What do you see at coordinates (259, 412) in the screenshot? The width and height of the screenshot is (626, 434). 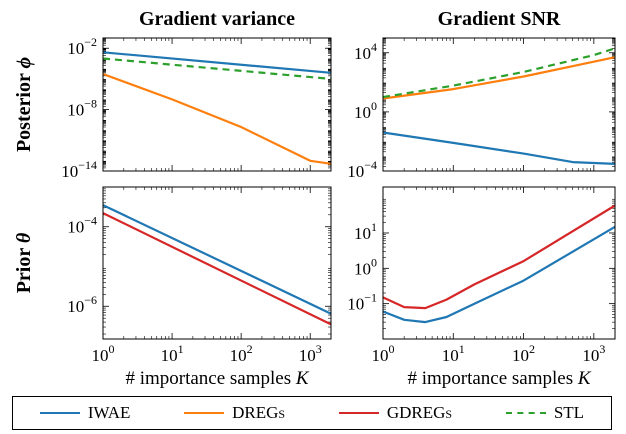 I see `legend-label-dregs: DREGs` at bounding box center [259, 412].